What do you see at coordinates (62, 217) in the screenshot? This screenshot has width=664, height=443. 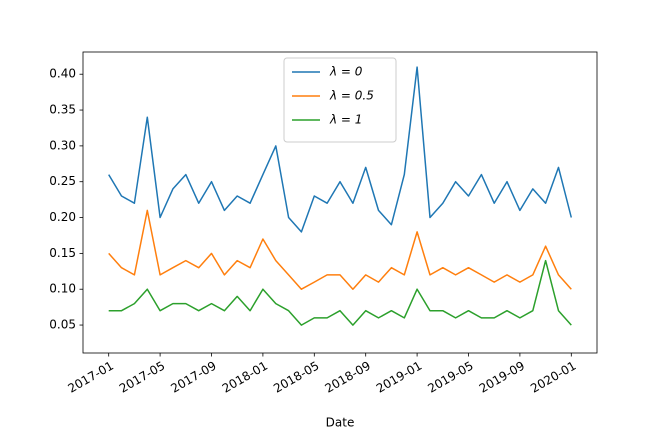 I see `y-tick-label: 0.20` at bounding box center [62, 217].